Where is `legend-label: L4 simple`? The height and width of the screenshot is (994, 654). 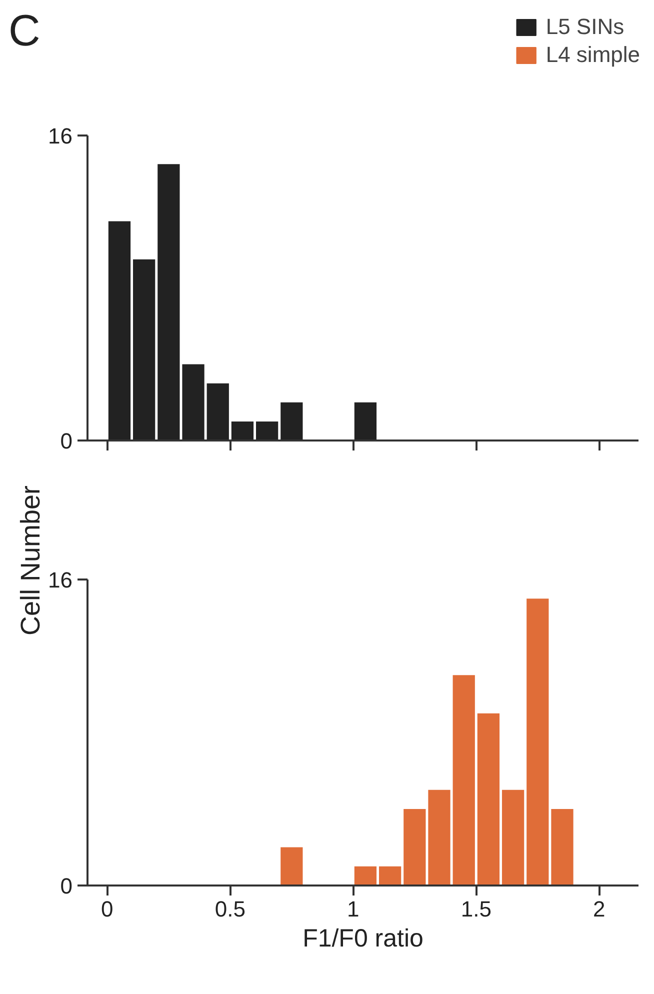 legend-label: L4 simple is located at coordinates (593, 55).